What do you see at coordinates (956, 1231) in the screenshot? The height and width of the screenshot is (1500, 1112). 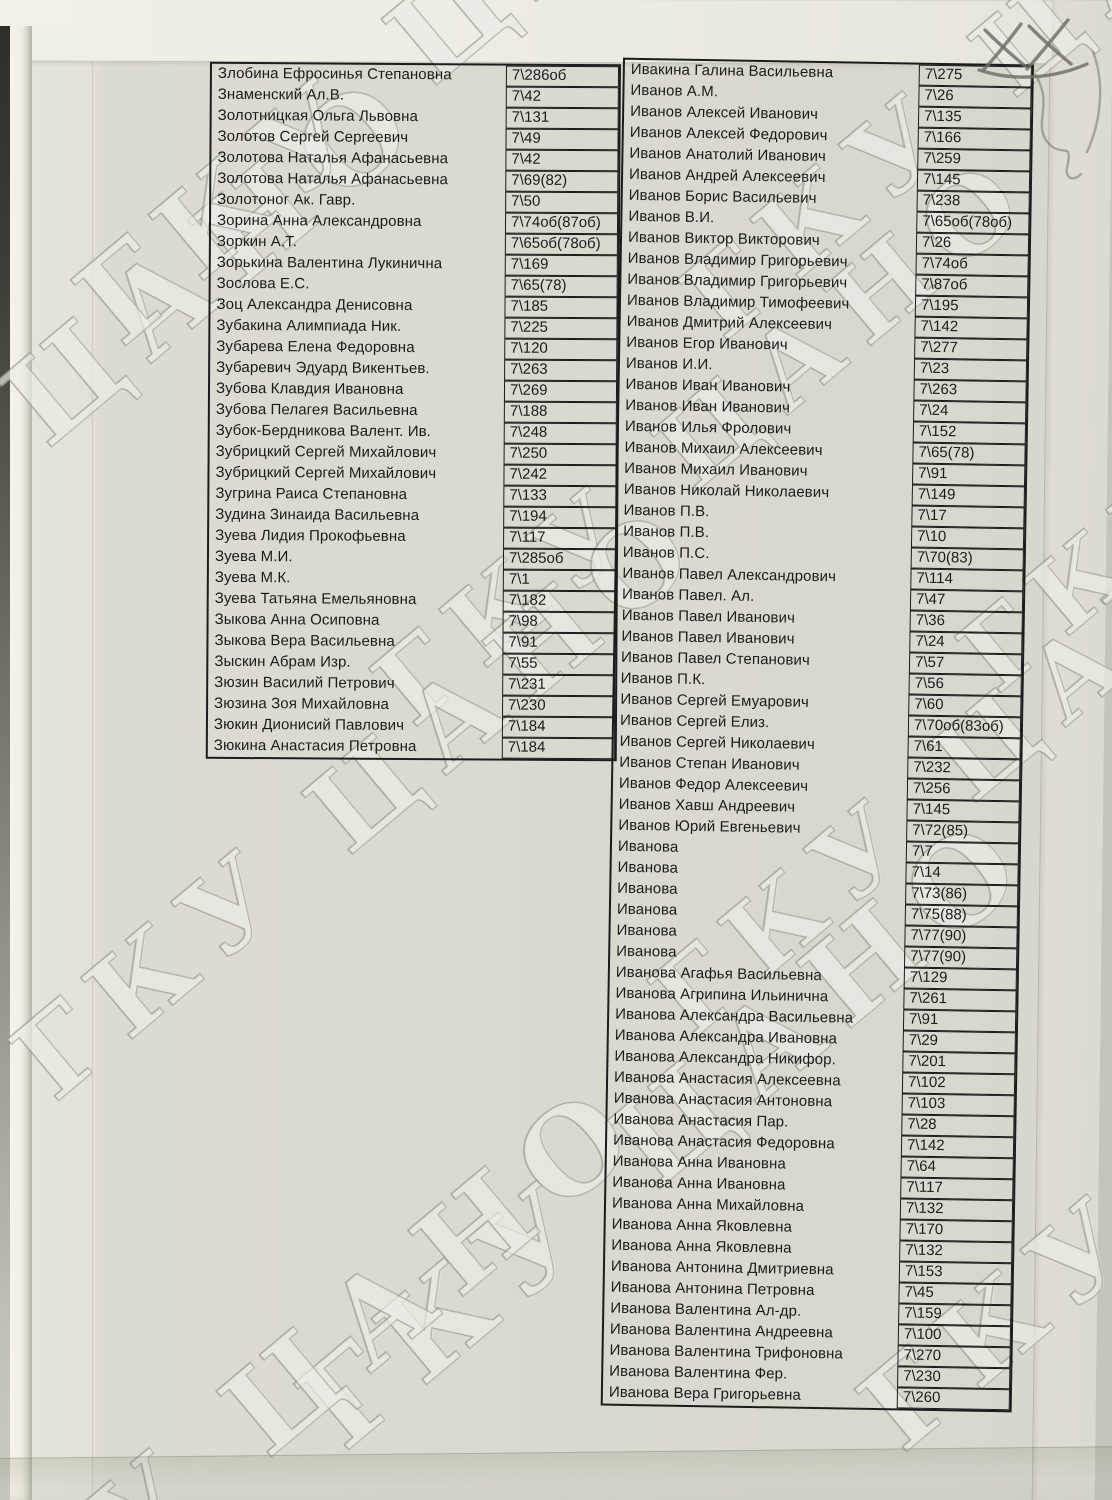 I see `ref-number: 7\170` at bounding box center [956, 1231].